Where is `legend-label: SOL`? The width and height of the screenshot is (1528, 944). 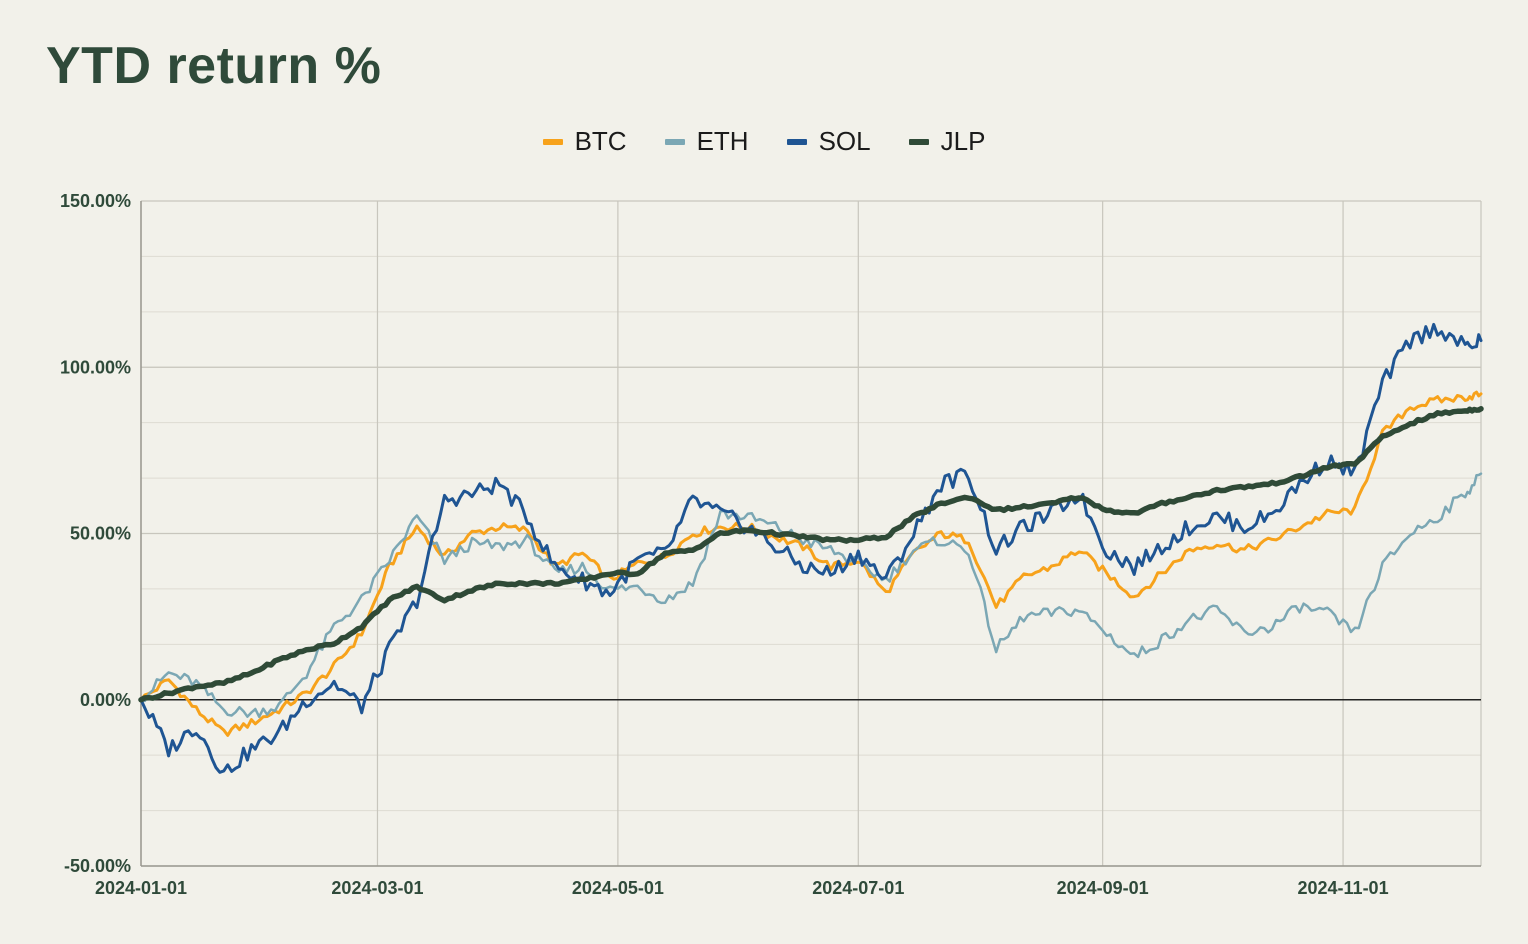
legend-label: SOL is located at coordinates (844, 141).